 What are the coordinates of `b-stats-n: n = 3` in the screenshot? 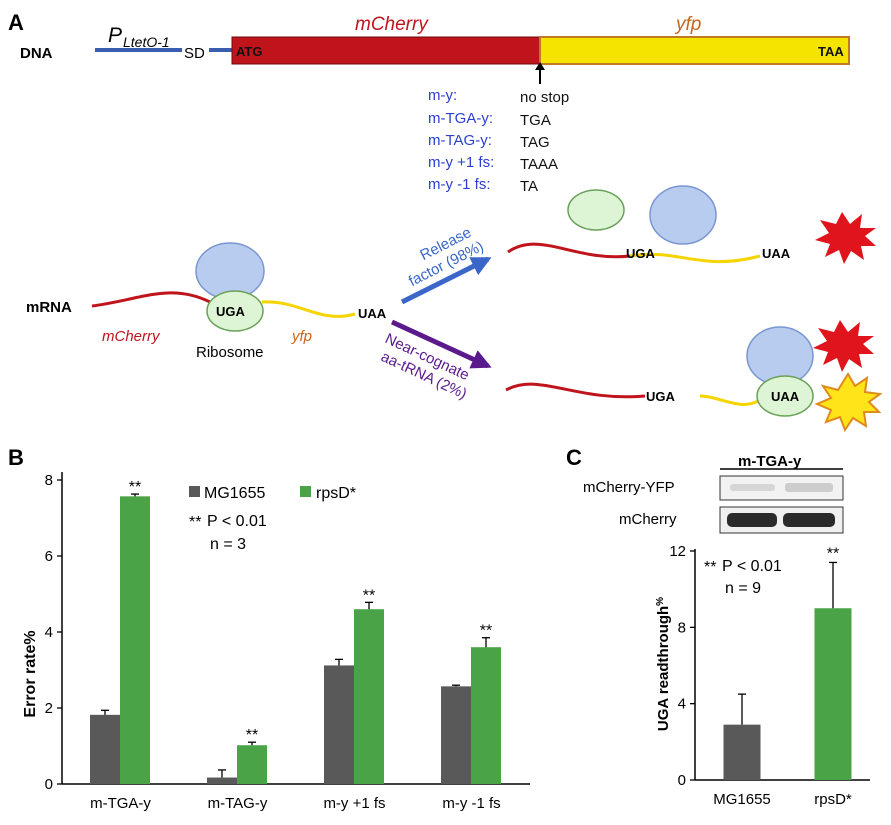 It's located at (228, 544).